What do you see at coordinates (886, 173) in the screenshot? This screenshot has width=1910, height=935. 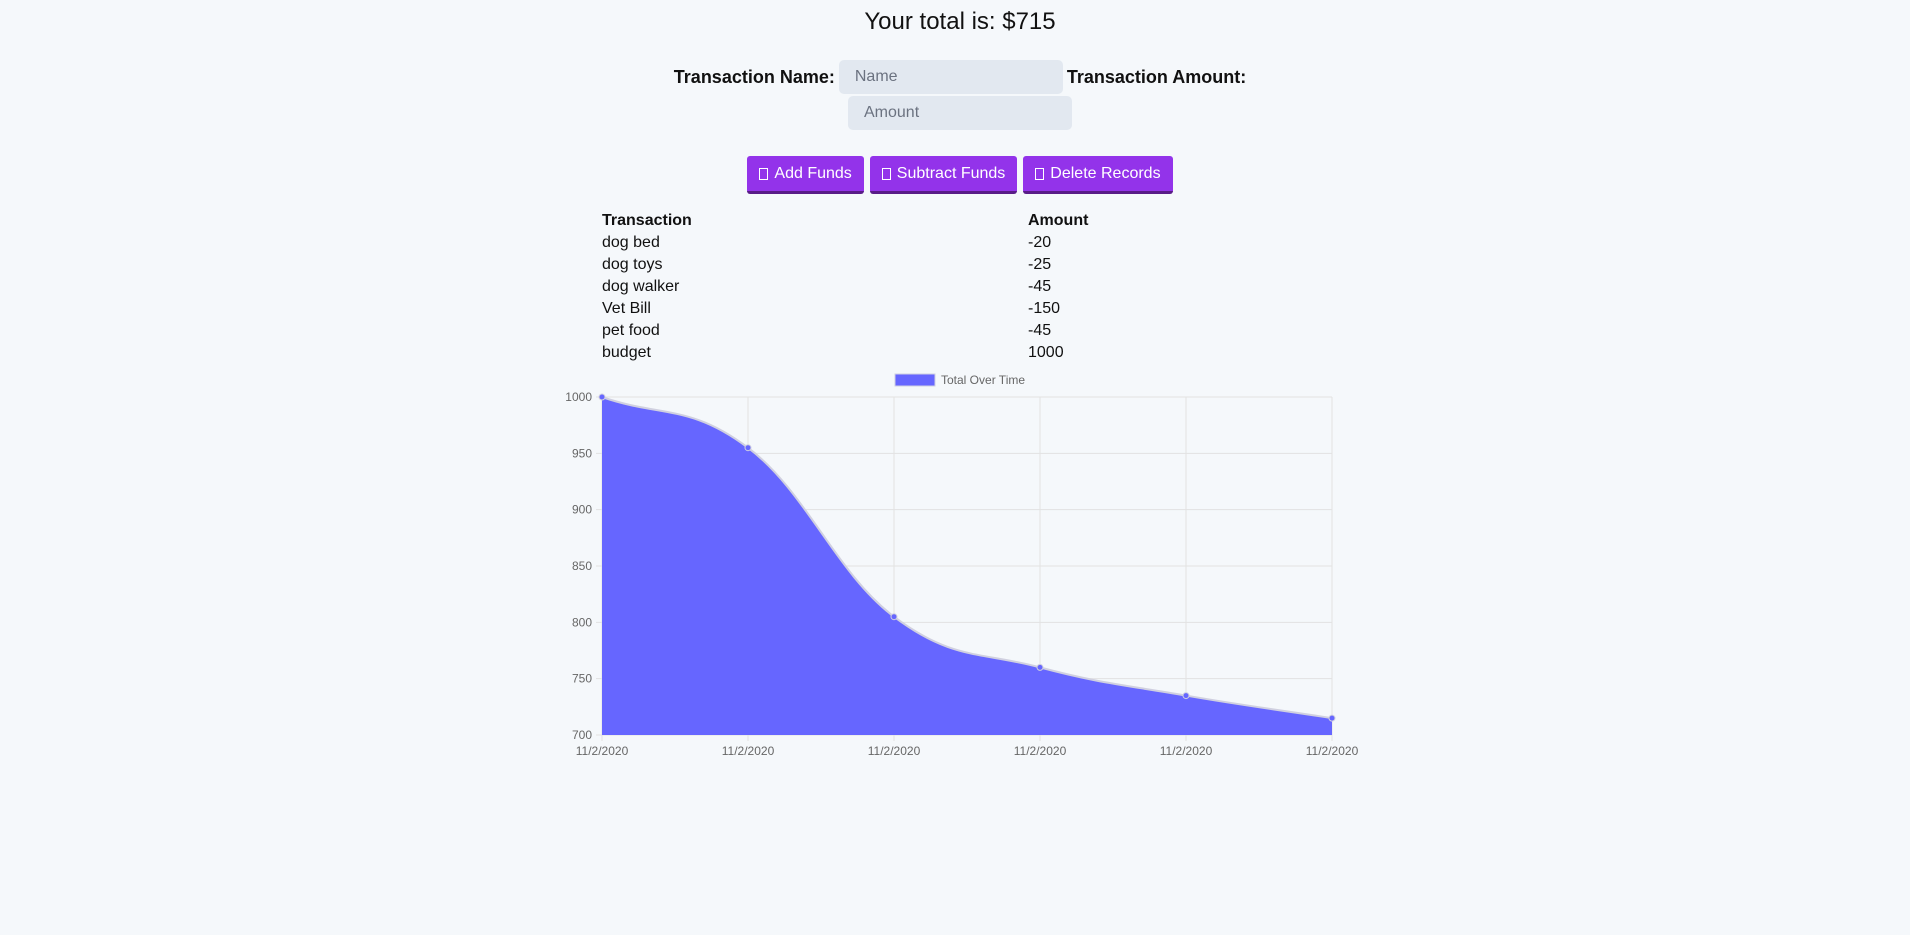 I see `subtract-icon` at bounding box center [886, 173].